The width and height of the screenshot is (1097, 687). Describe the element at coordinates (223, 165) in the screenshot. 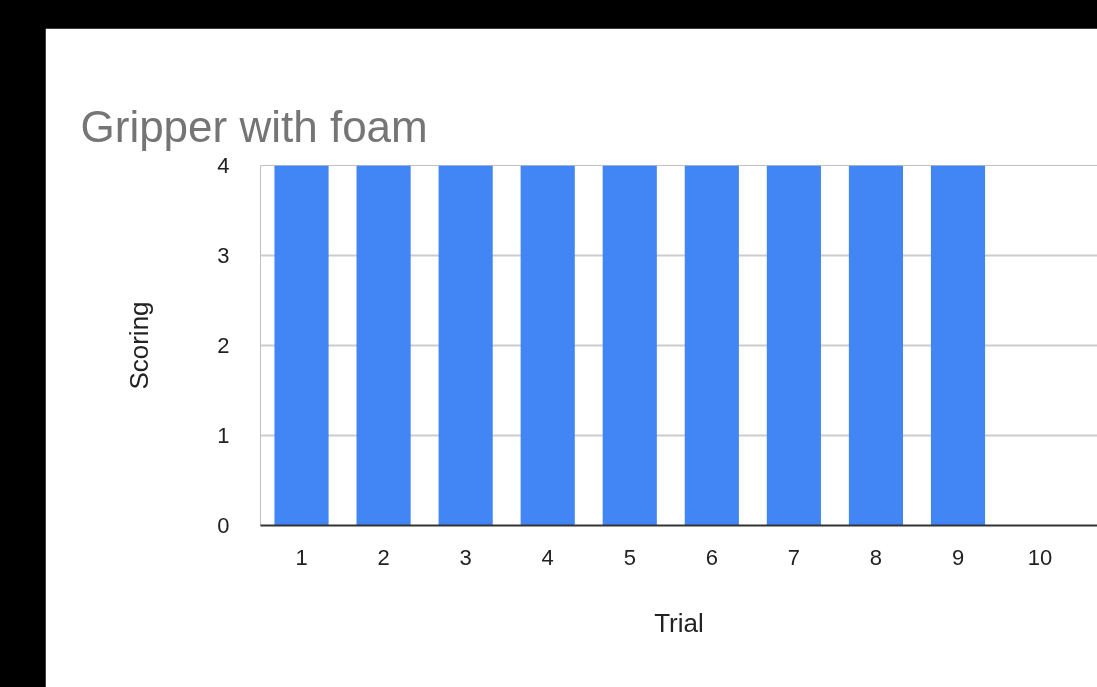

I see `y-tick-label: 4` at that location.